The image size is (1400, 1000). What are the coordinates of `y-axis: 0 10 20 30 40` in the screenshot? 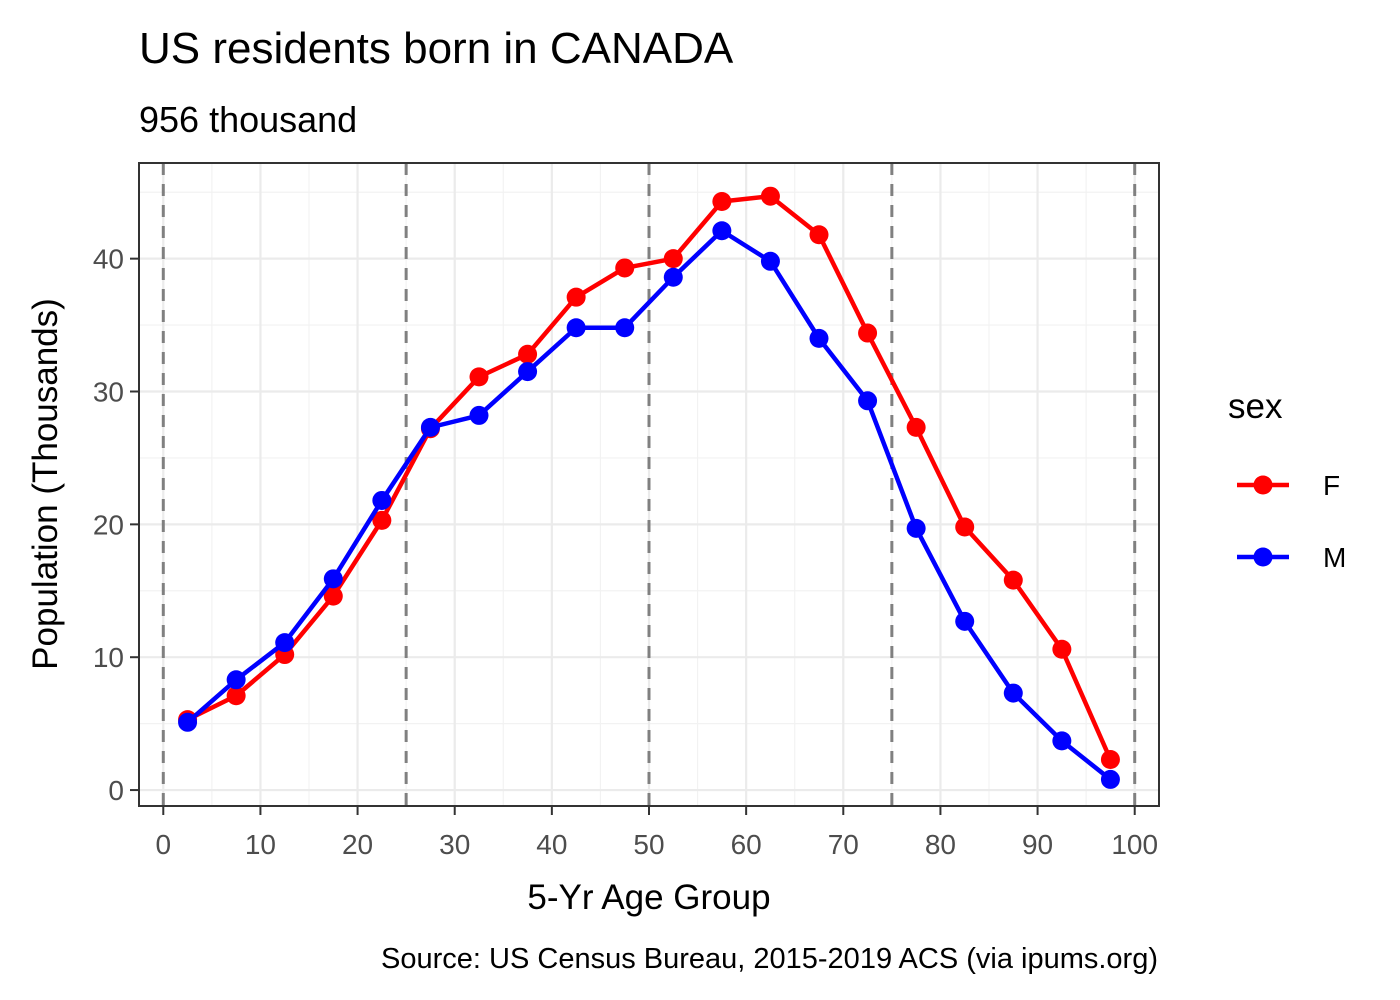 It's located at (116, 525).